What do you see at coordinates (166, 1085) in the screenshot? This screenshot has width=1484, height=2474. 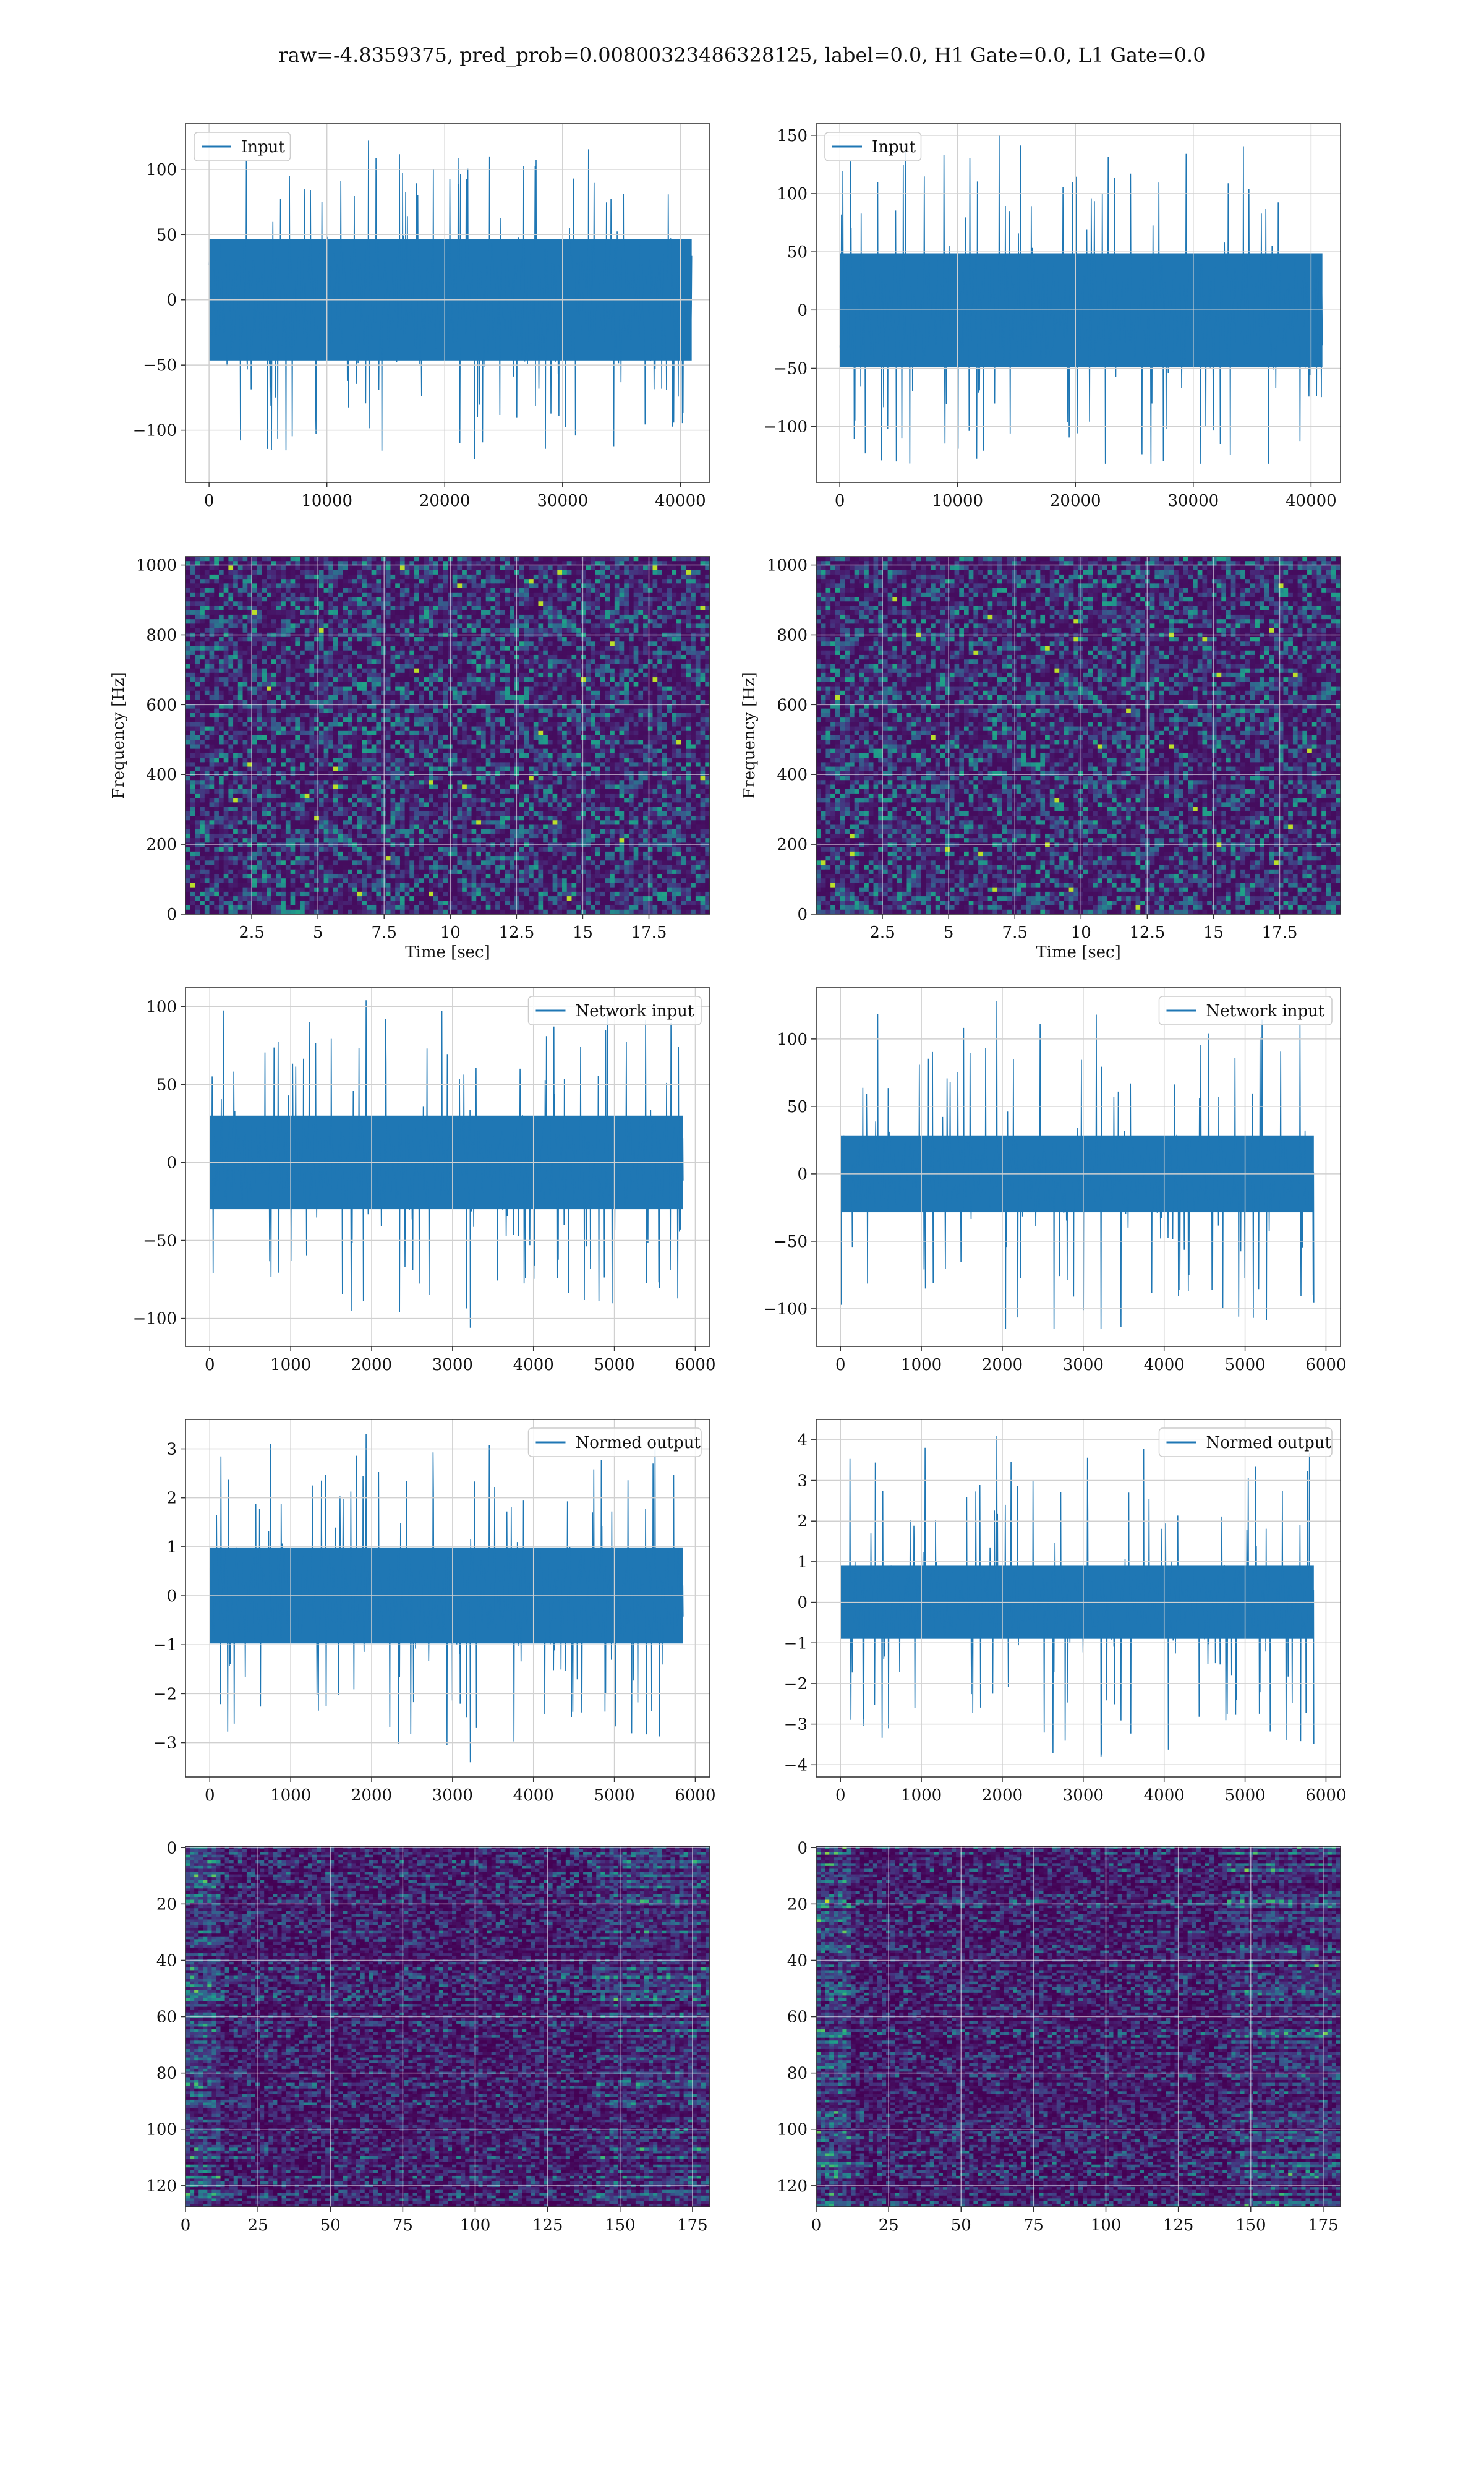 I see `net-left-ytick-label: 50` at bounding box center [166, 1085].